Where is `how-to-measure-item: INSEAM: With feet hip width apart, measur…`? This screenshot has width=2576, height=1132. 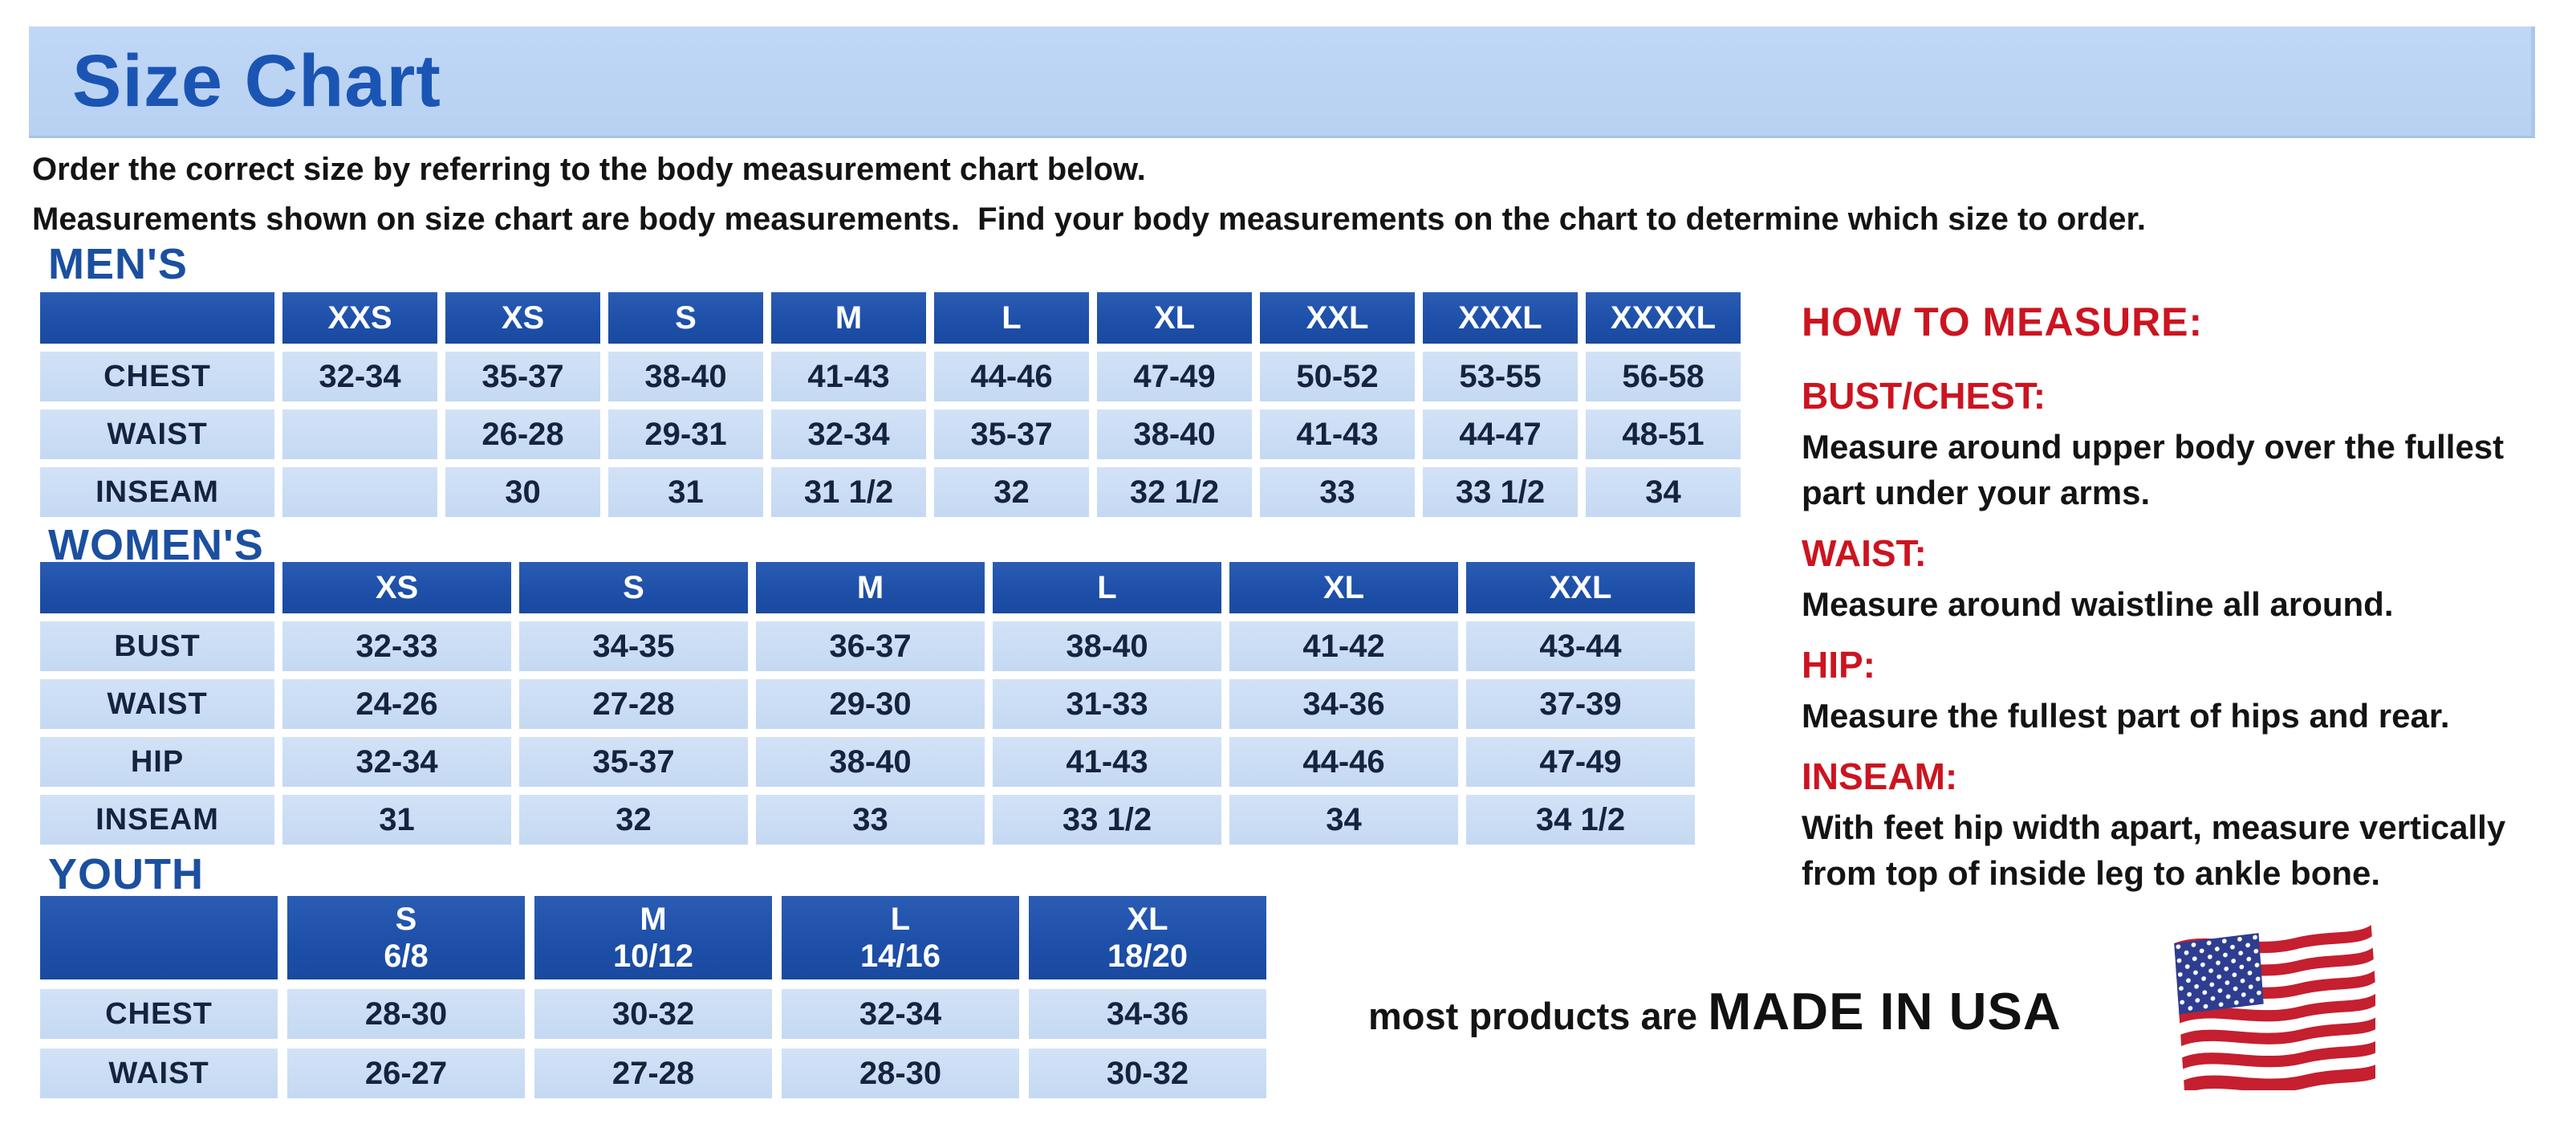
how-to-measure-item: INSEAM: With feet hip width apart, measur… is located at coordinates (2183, 825).